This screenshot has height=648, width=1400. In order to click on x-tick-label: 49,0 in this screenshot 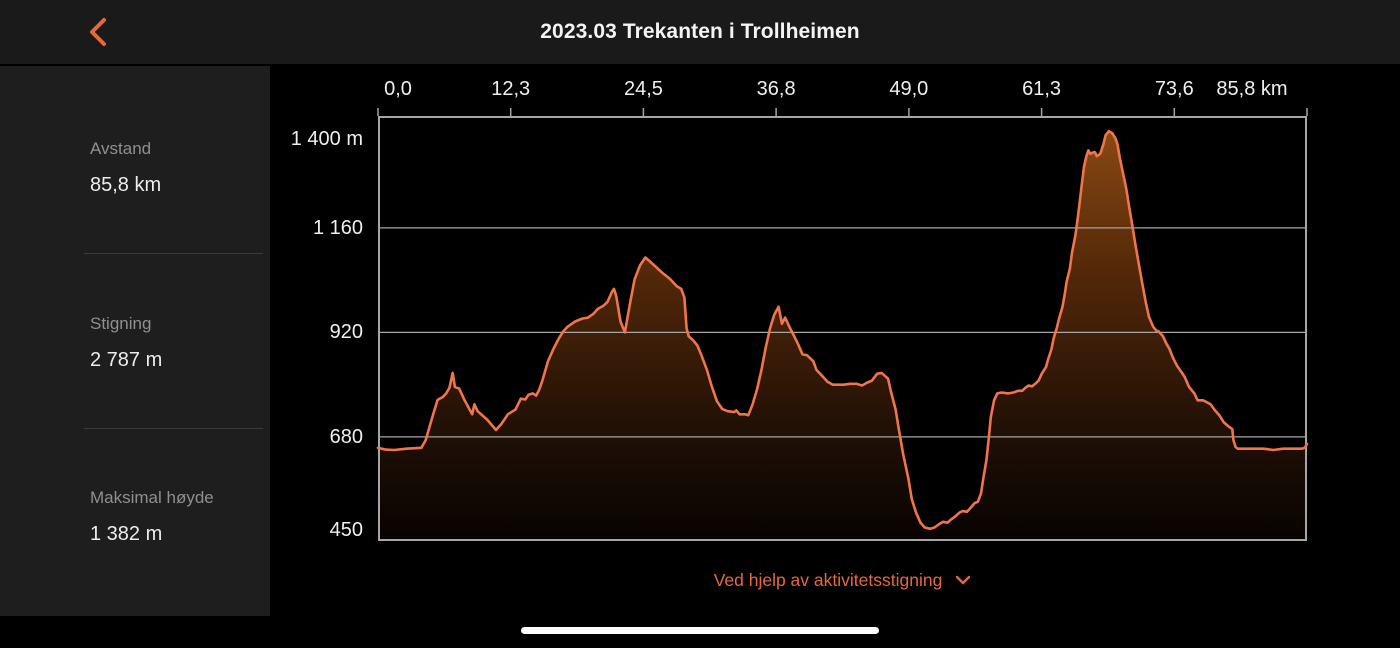, I will do `click(909, 89)`.